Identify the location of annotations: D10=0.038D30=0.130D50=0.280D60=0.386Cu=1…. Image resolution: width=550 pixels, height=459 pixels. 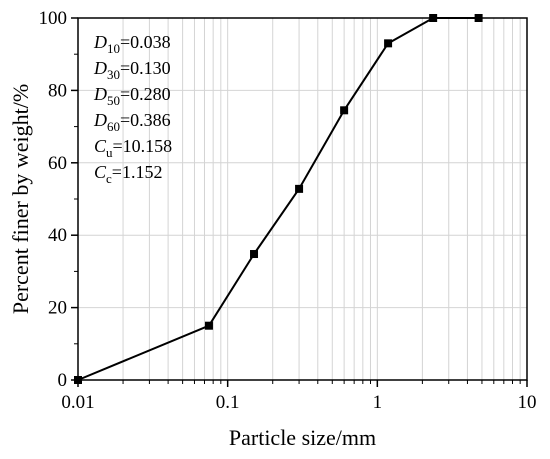
(132, 109).